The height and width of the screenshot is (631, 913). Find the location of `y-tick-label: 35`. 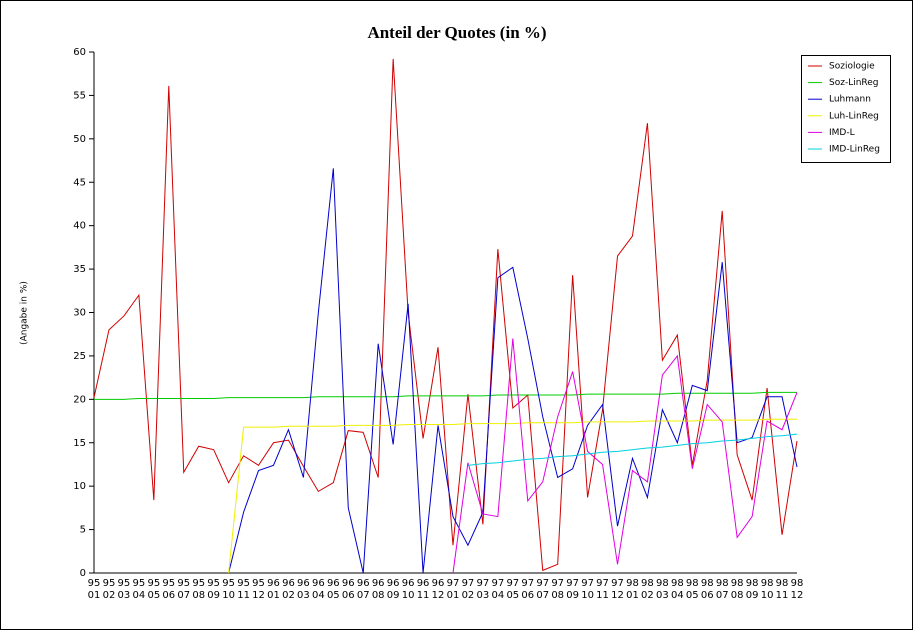

y-tick-label: 35 is located at coordinates (79, 269).